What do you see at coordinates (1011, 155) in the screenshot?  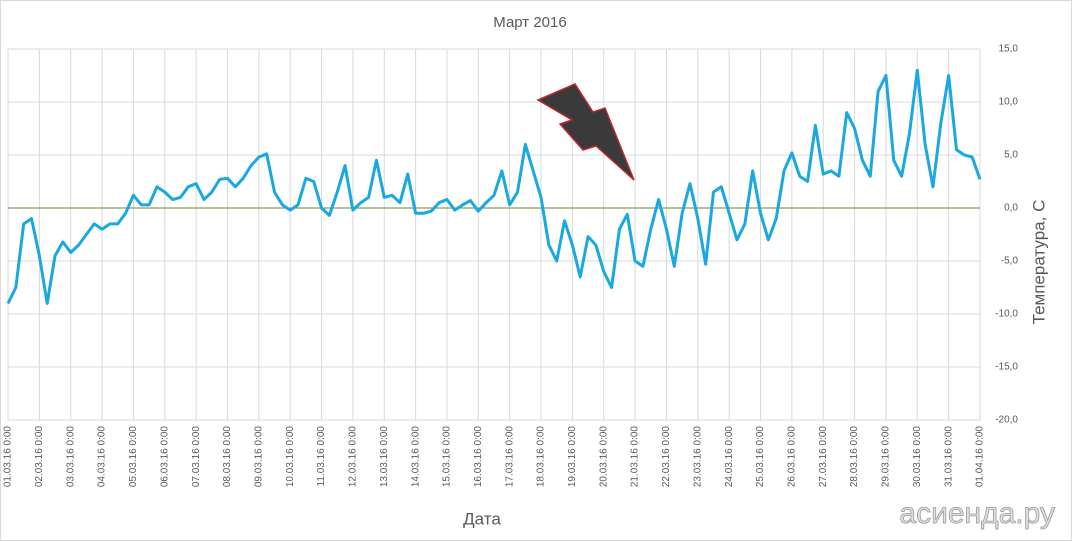 I see `y-tick-label: 5,0` at bounding box center [1011, 155].